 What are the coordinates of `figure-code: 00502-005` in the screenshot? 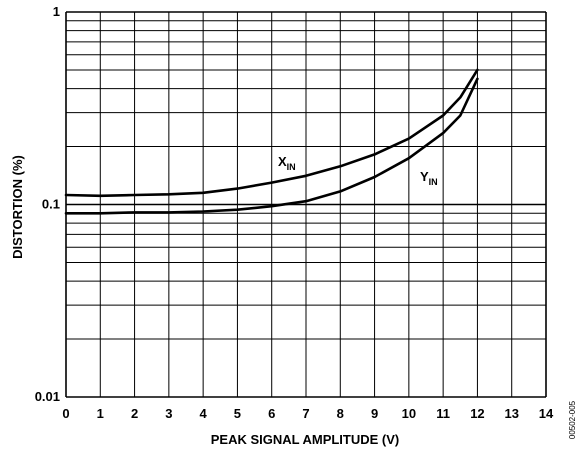 It's located at (572, 419).